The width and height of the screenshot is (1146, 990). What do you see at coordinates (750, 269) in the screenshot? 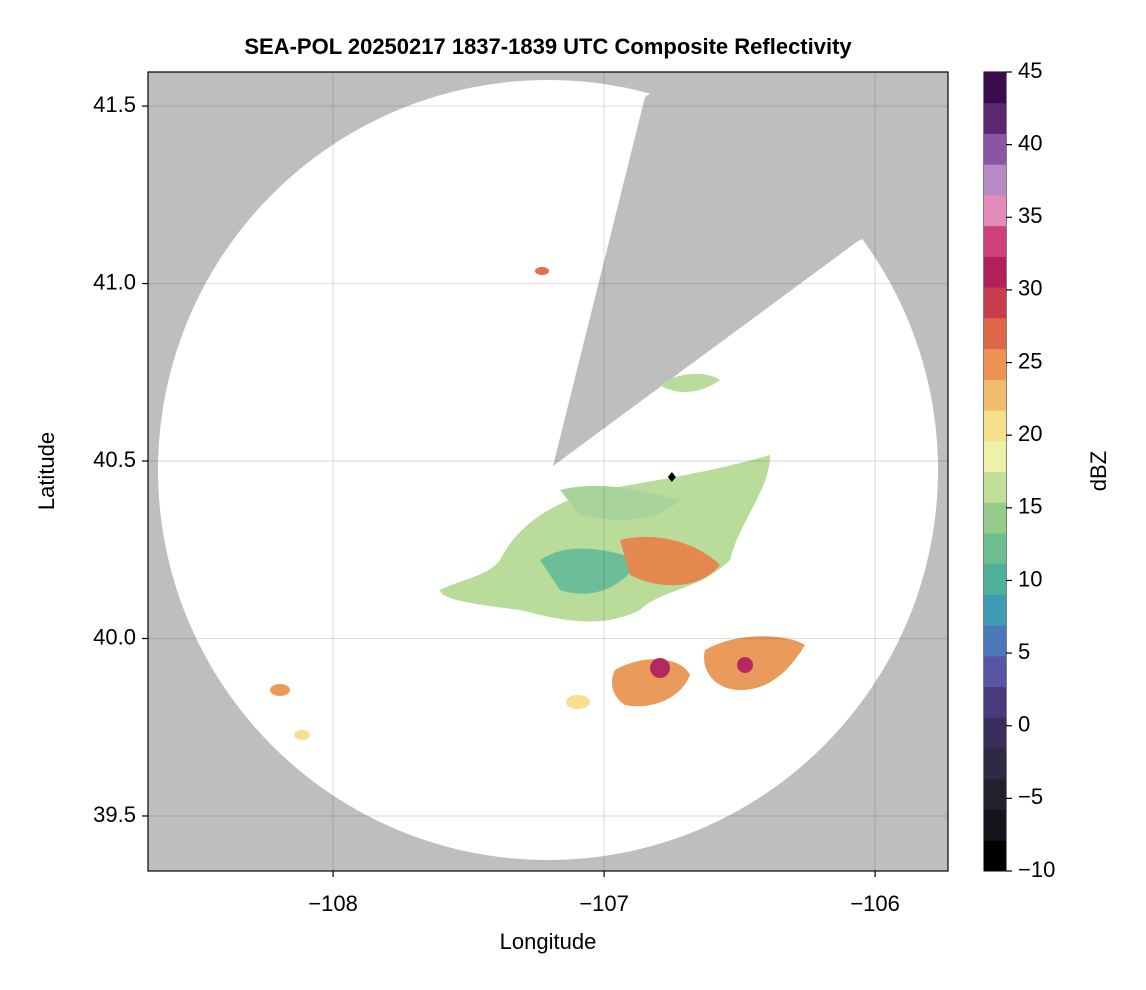
I see `blocked-sector` at bounding box center [750, 269].